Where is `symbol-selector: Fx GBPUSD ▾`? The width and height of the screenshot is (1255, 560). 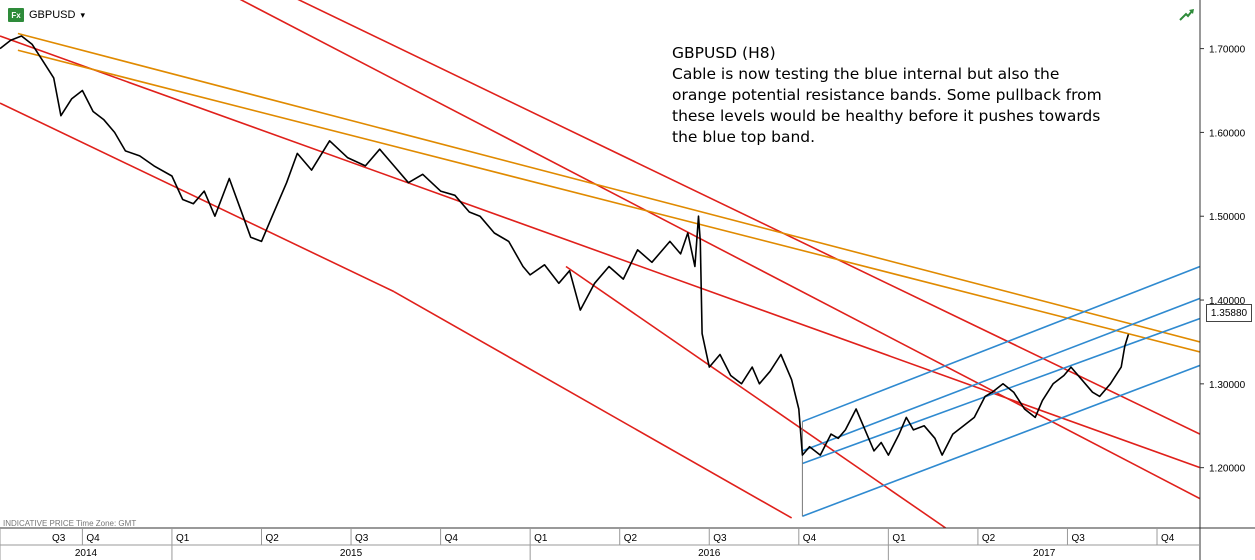 symbol-selector: Fx GBPUSD ▾ is located at coordinates (46, 15).